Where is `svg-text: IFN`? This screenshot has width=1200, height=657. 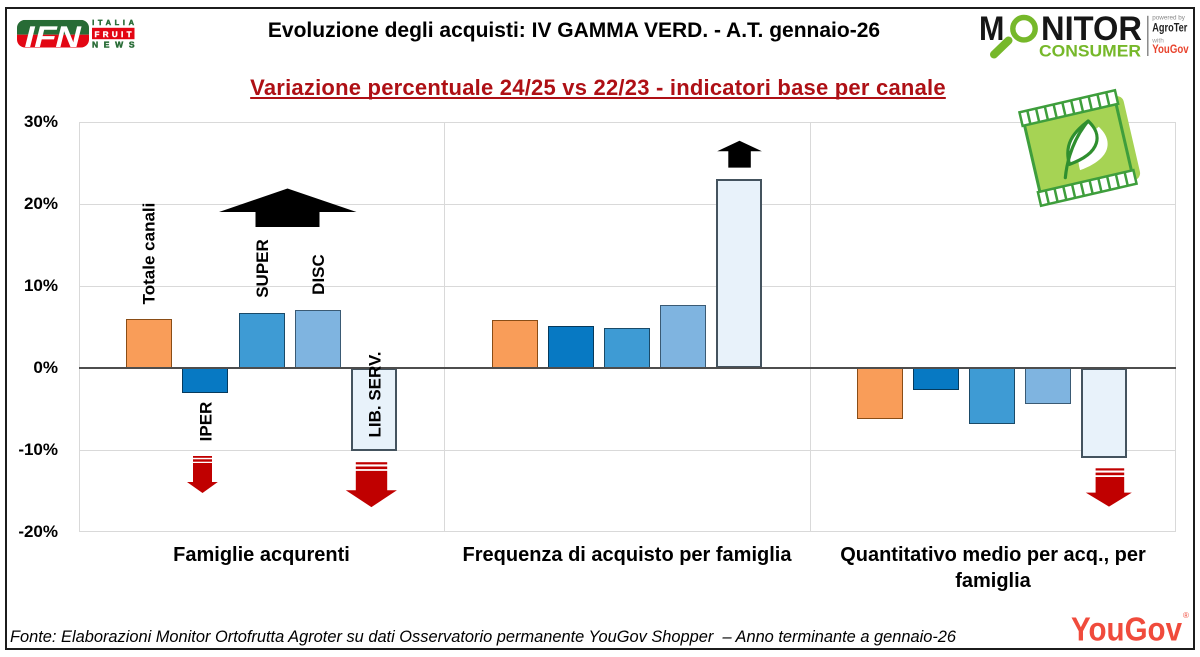 svg-text: IFN is located at coordinates (53, 36).